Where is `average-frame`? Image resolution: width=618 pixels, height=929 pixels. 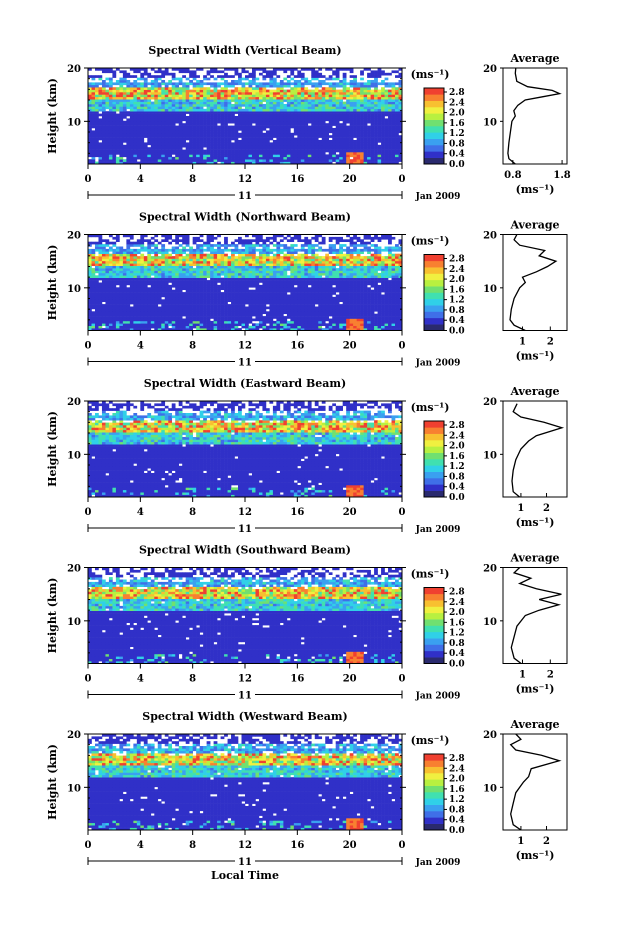
average-frame is located at coordinates (535, 116).